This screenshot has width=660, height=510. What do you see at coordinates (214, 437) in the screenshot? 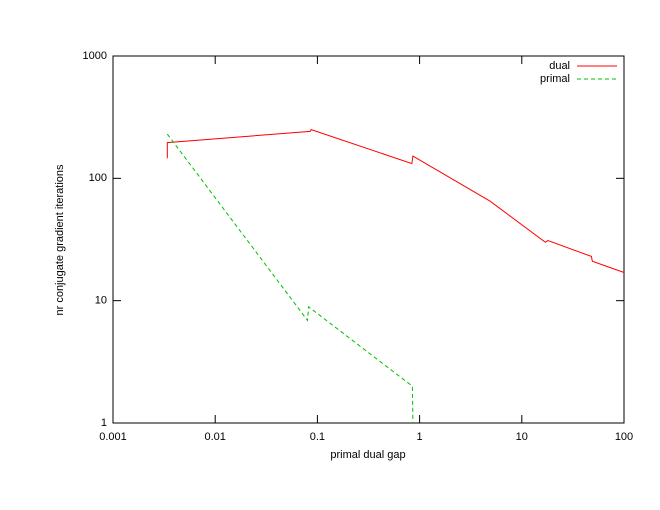
I see `x-tick-label: 0.01` at bounding box center [214, 437].